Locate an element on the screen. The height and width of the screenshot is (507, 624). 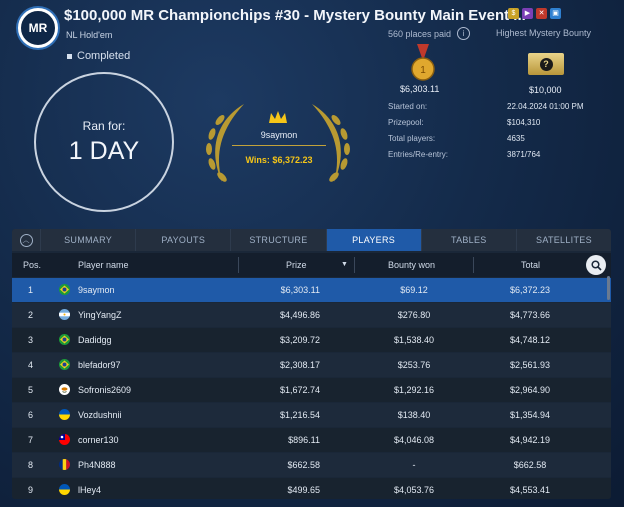
row-player-name: blefador97 is located at coordinates (99, 365).